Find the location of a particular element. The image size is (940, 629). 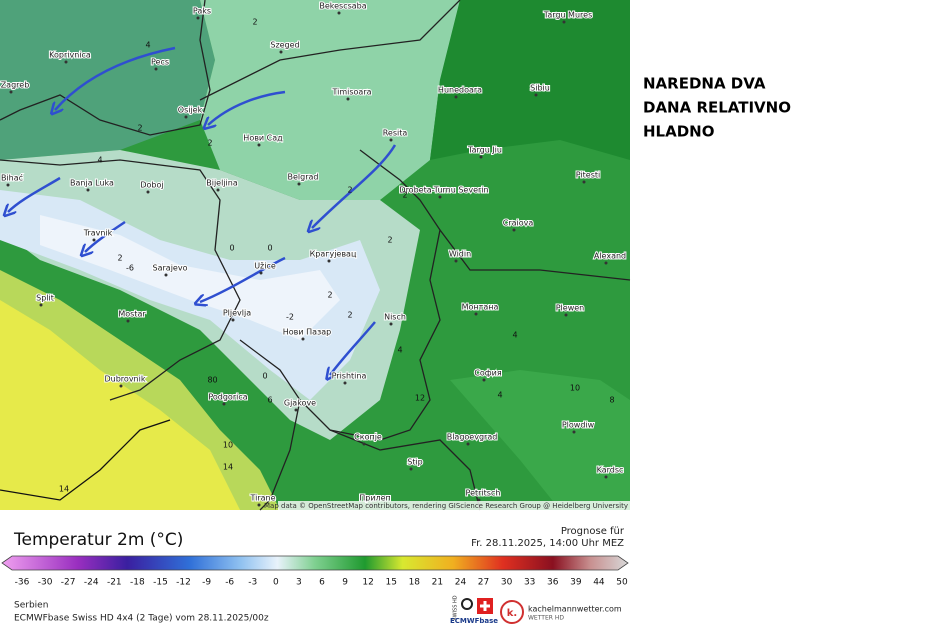

colorbar-tick-label: 24 is located at coordinates (461, 583).